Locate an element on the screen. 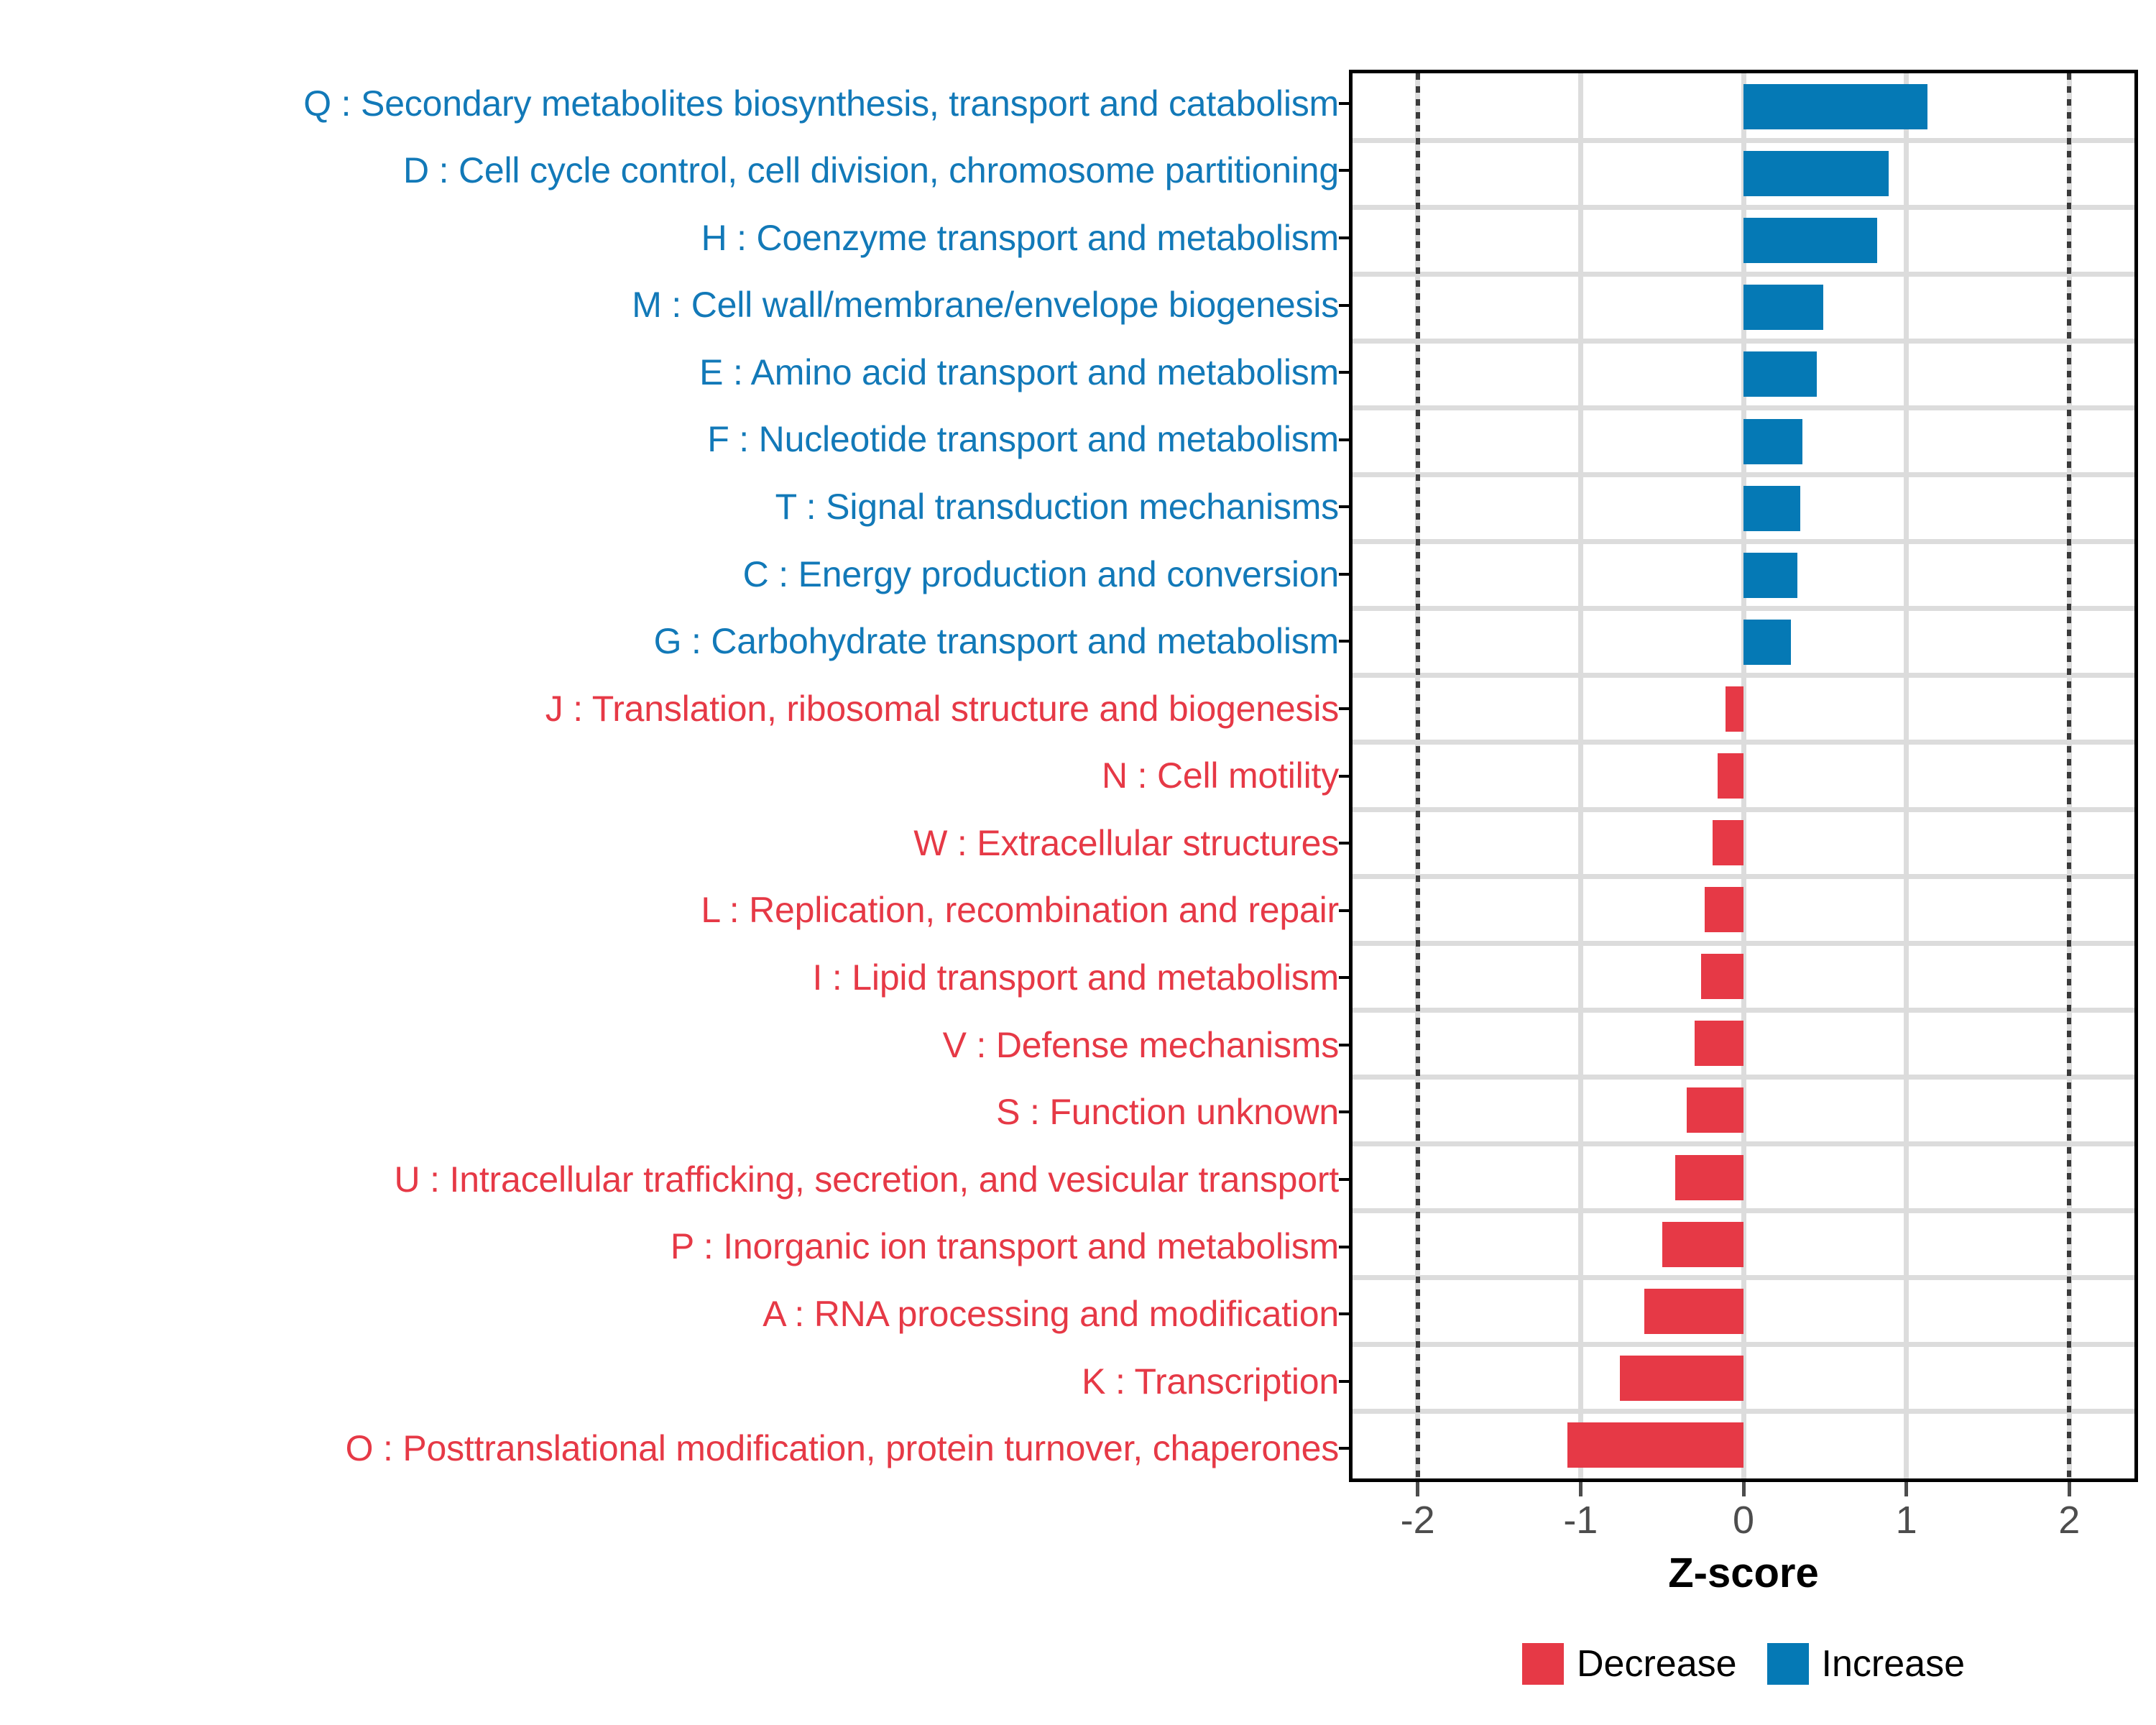 The image size is (2156, 1725). y-axis-category-label: V : Defense mechanisms is located at coordinates (1141, 1044).